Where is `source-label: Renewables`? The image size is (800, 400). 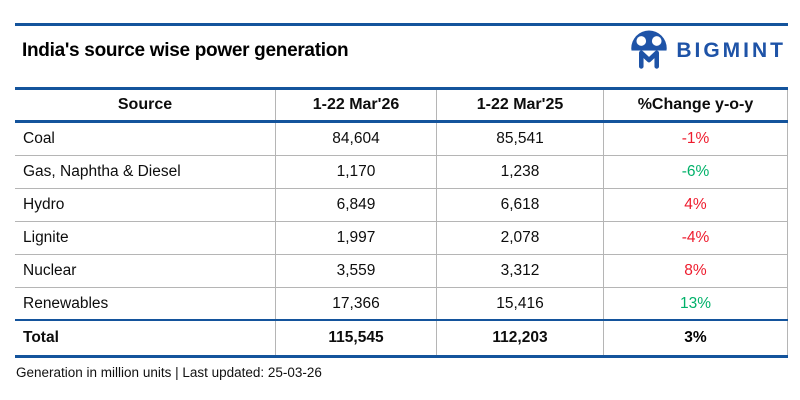
source-label: Renewables is located at coordinates (66, 303).